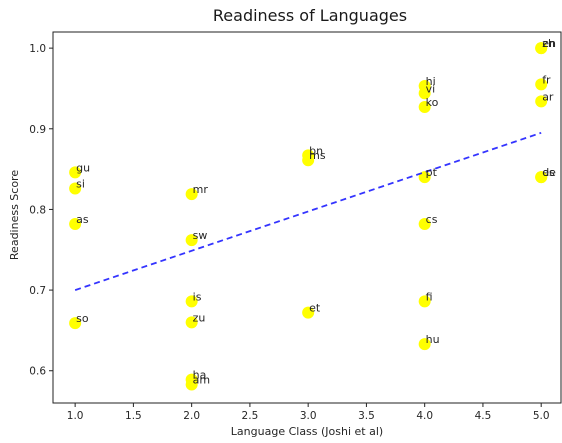 The image size is (562, 443). I want to click on data-point-cs, so click(424, 223).